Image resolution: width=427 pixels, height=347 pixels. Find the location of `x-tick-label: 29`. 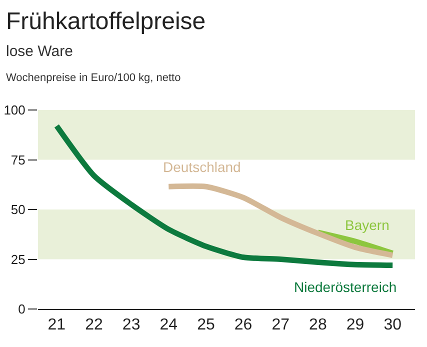

x-tick-label: 29 is located at coordinates (355, 325).